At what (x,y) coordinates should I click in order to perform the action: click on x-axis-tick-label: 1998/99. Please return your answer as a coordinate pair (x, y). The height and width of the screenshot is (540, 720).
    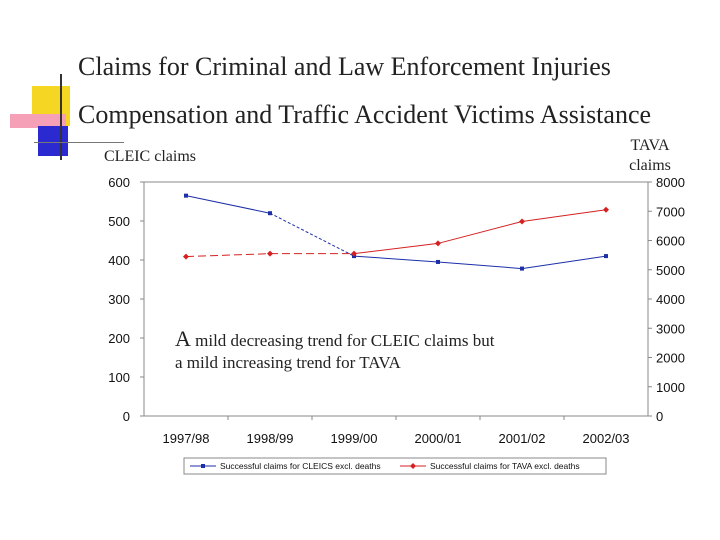
    Looking at the image, I should click on (270, 438).